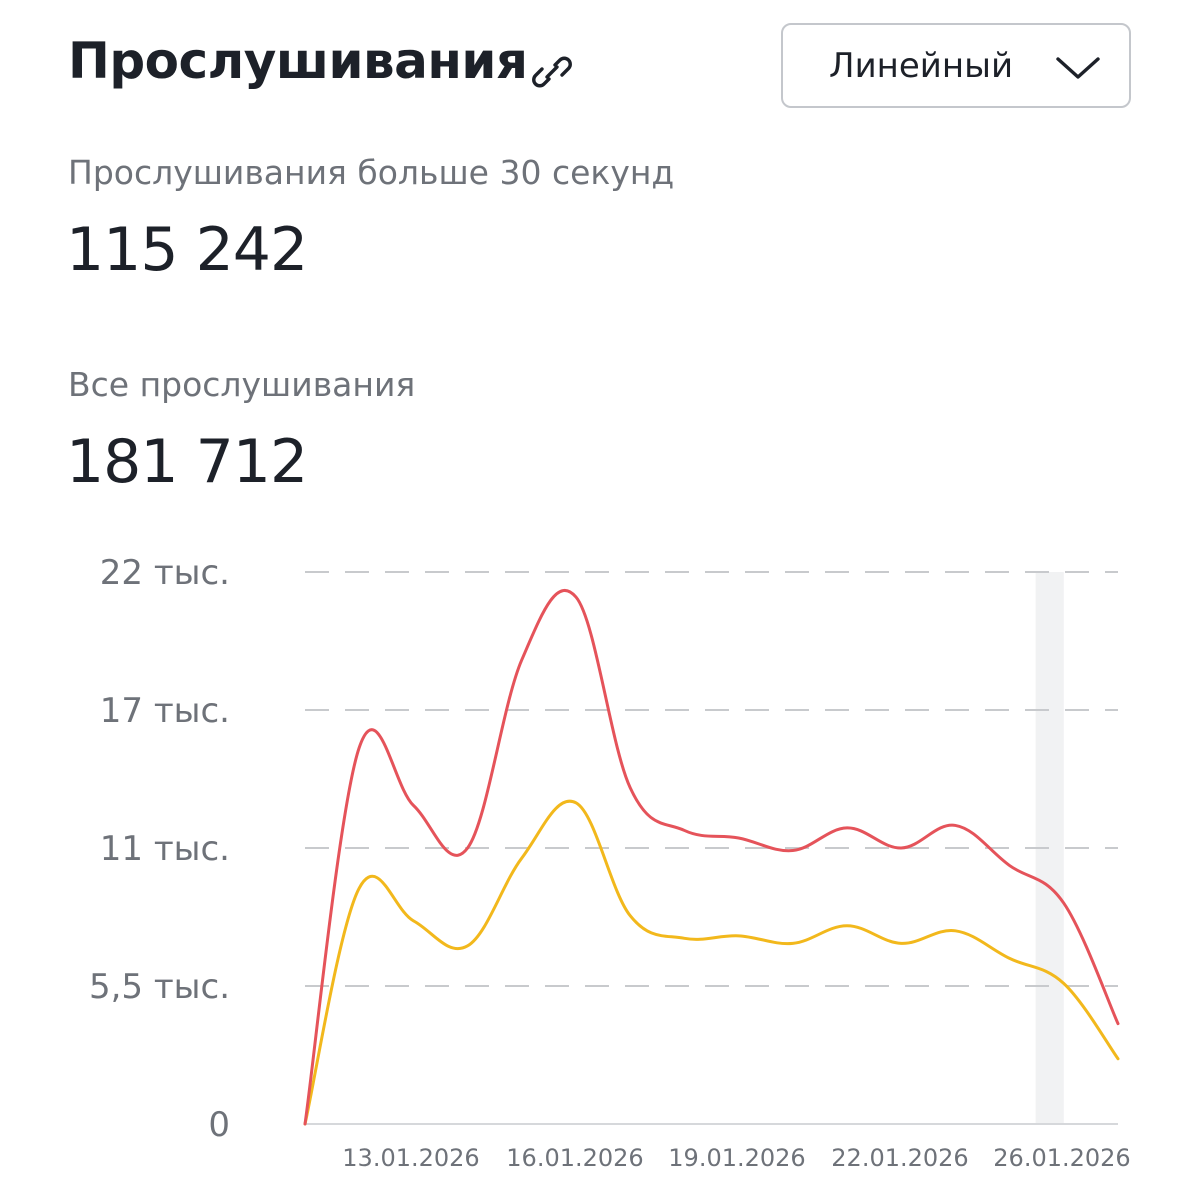  I want to click on y-tick-label: 0, so click(219, 1125).